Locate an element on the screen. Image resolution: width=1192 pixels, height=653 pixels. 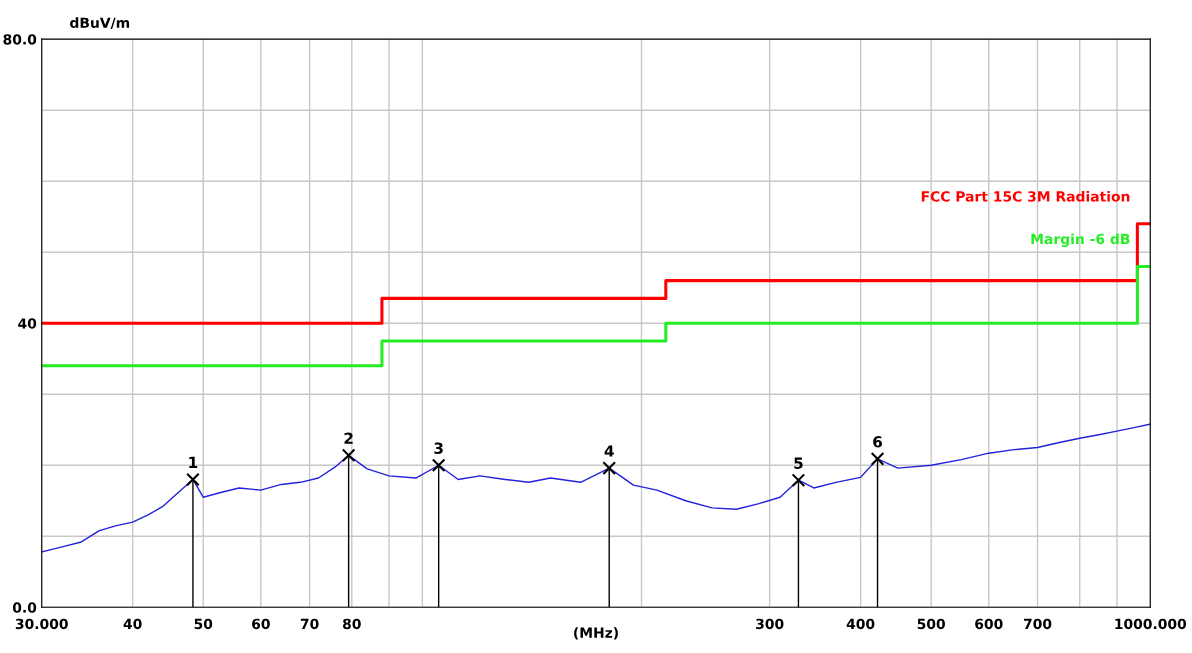
x-axis-title: (MHz) is located at coordinates (596, 633).